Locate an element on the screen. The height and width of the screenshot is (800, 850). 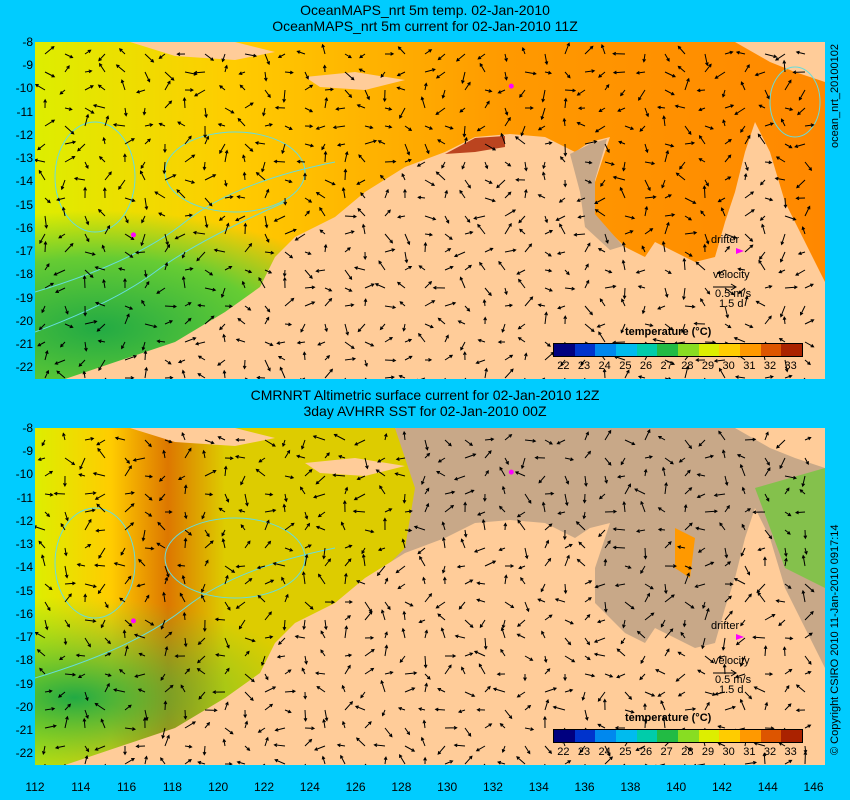
lon-tick-label: 138 is located at coordinates (630, 787).